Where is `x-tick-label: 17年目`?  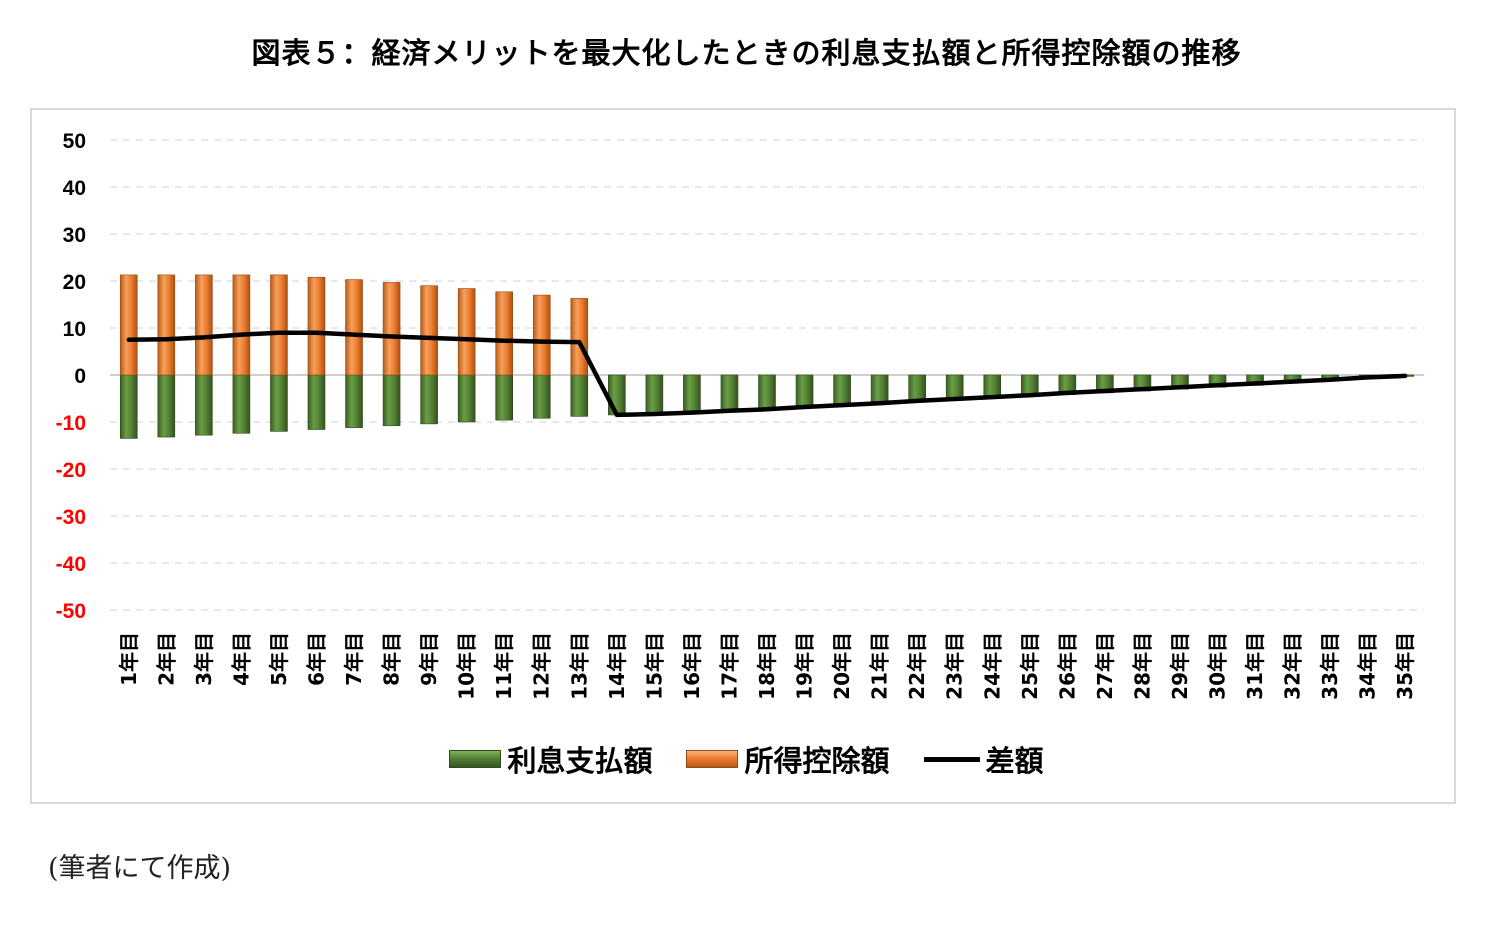 x-tick-label: 17年目 is located at coordinates (730, 666).